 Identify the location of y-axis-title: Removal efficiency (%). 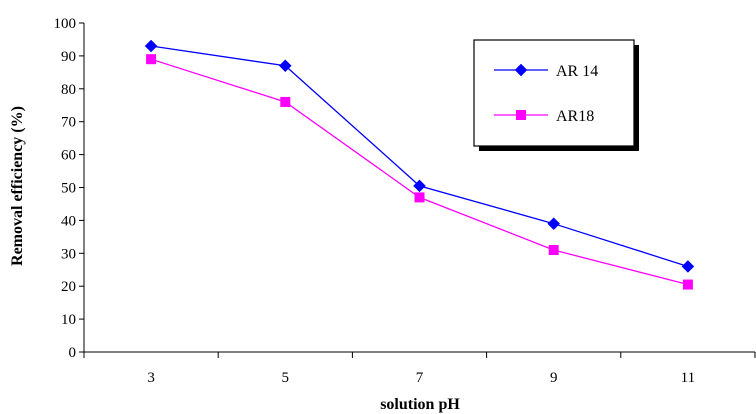
(17, 186).